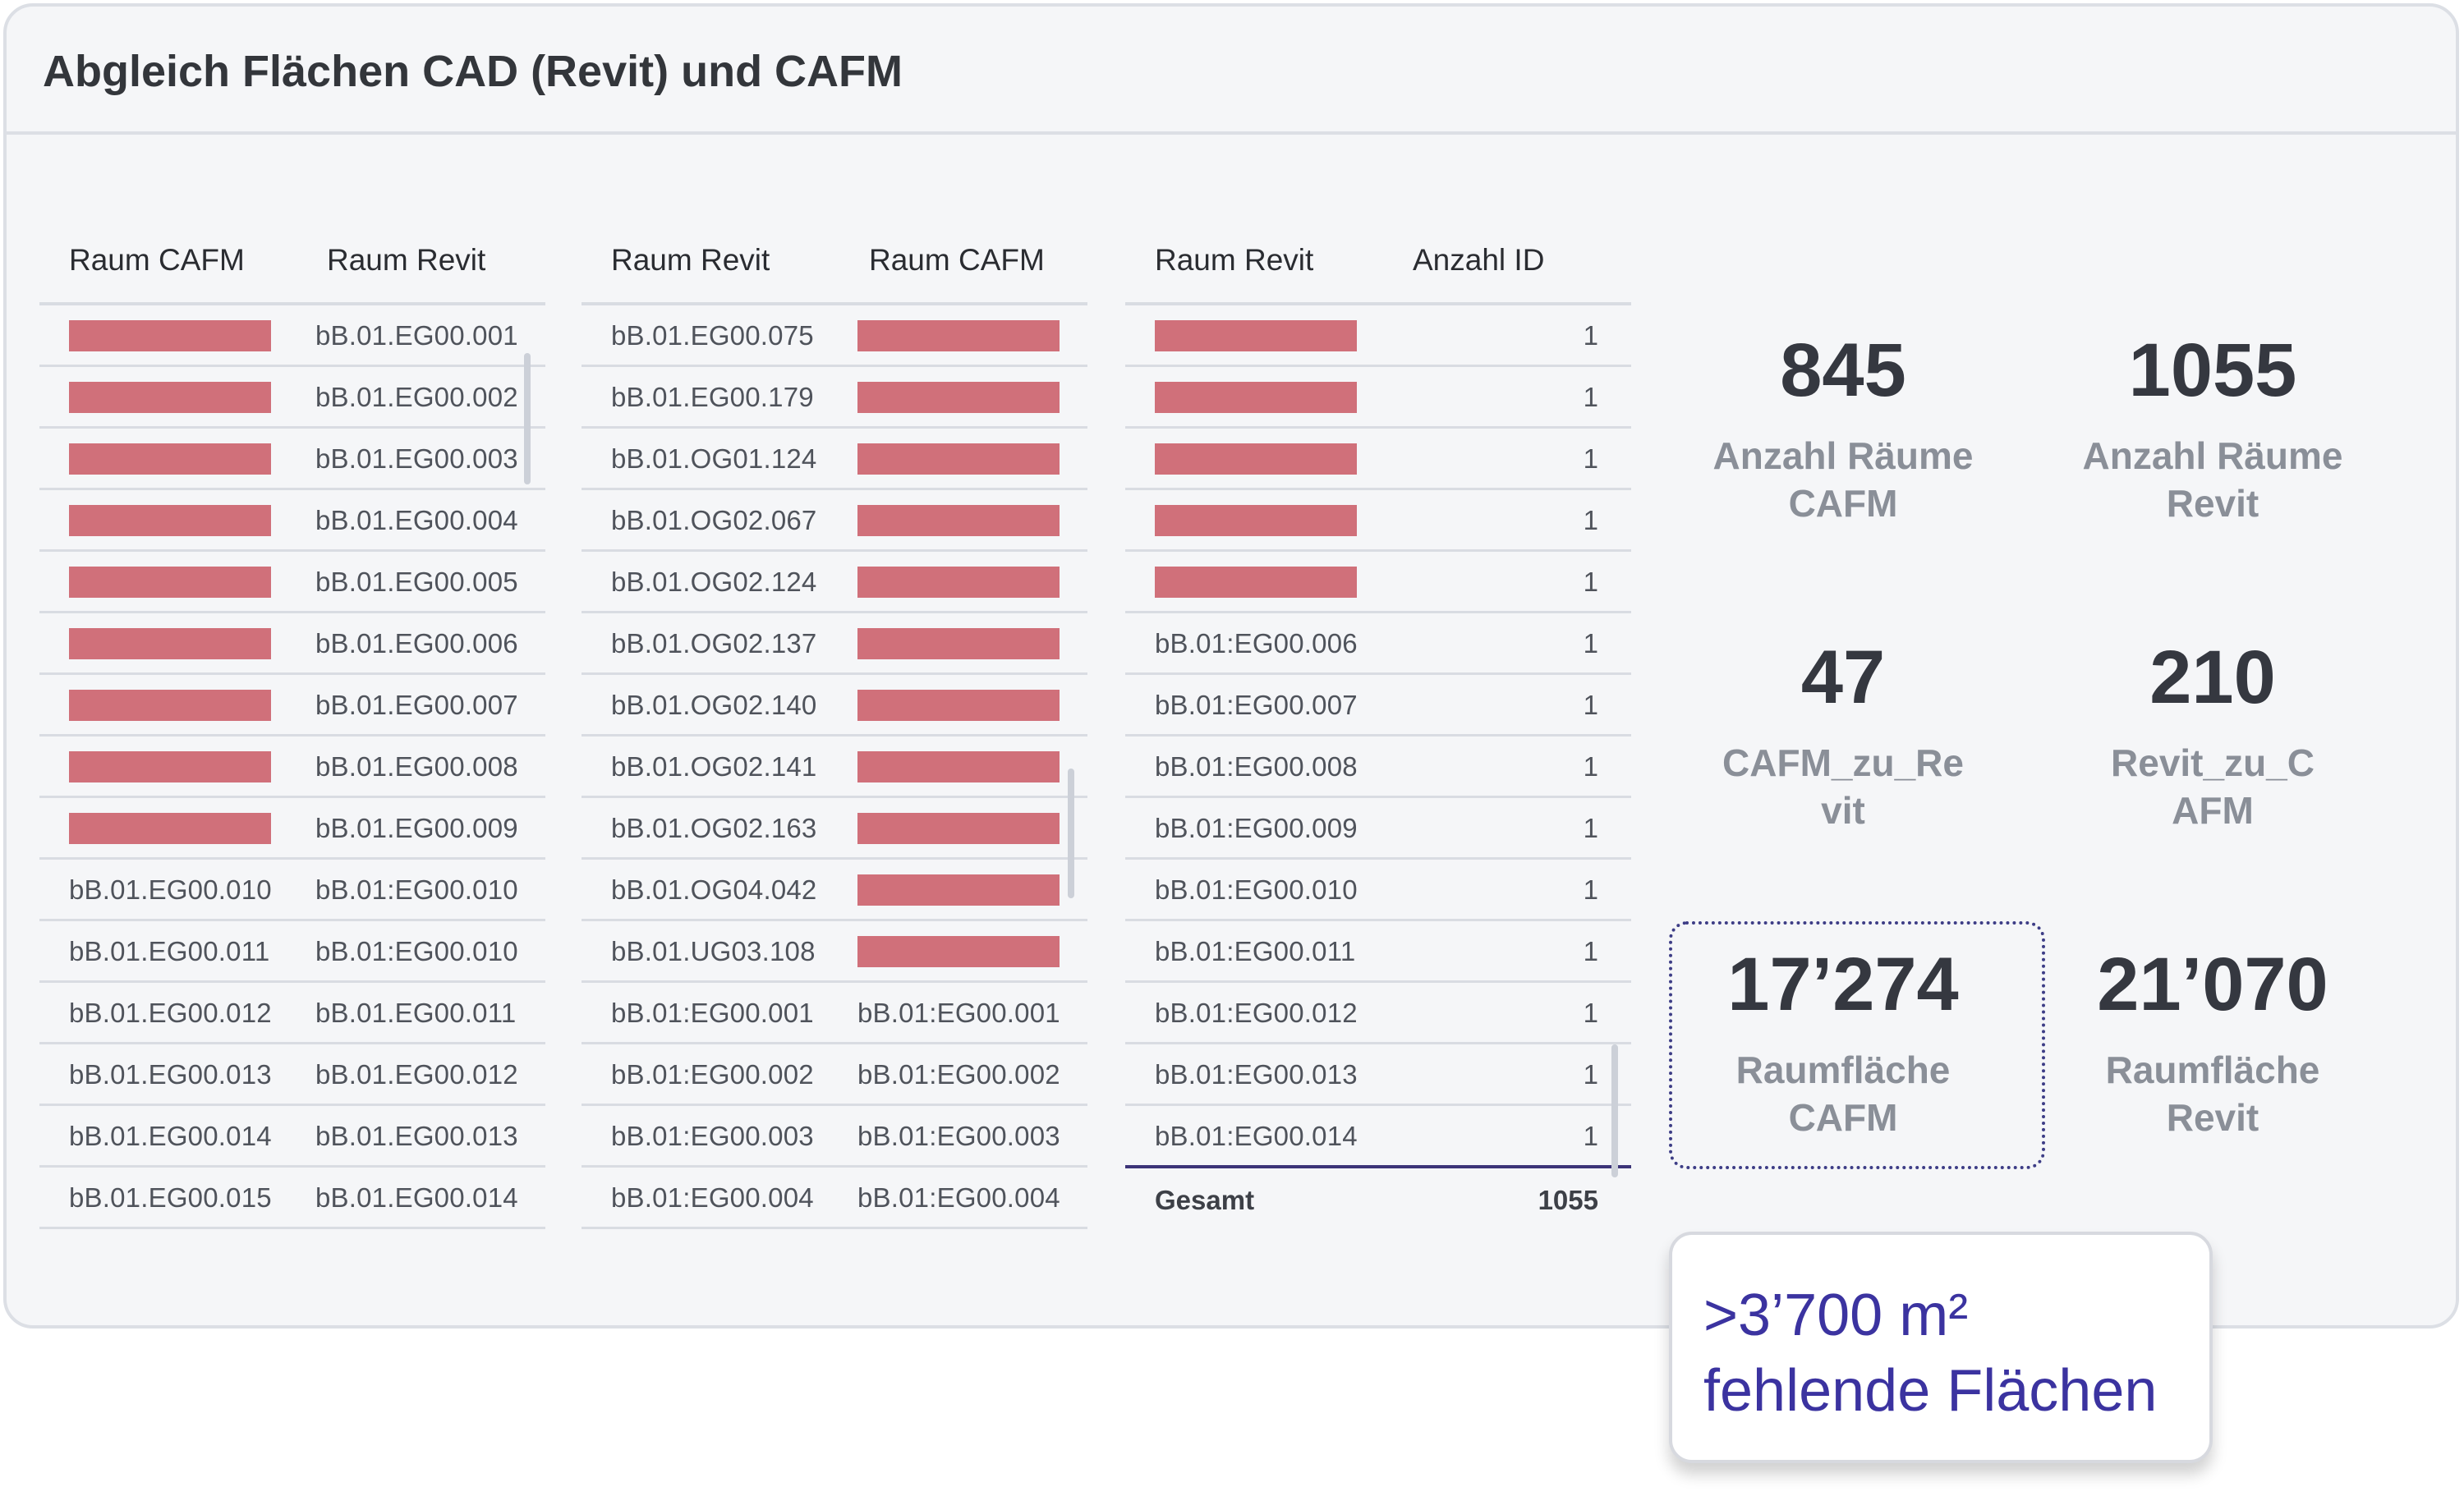 The image size is (2464, 1496). I want to click on kpi-raumflaeche-revit: 21’070 Raumfläche Revit, so click(2212, 1040).